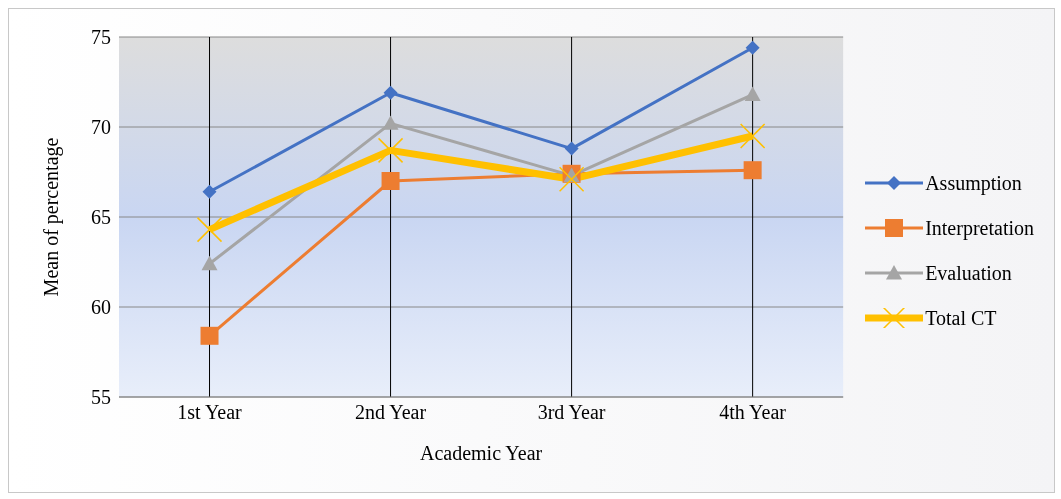  What do you see at coordinates (101, 217) in the screenshot?
I see `y-tick-label: 65` at bounding box center [101, 217].